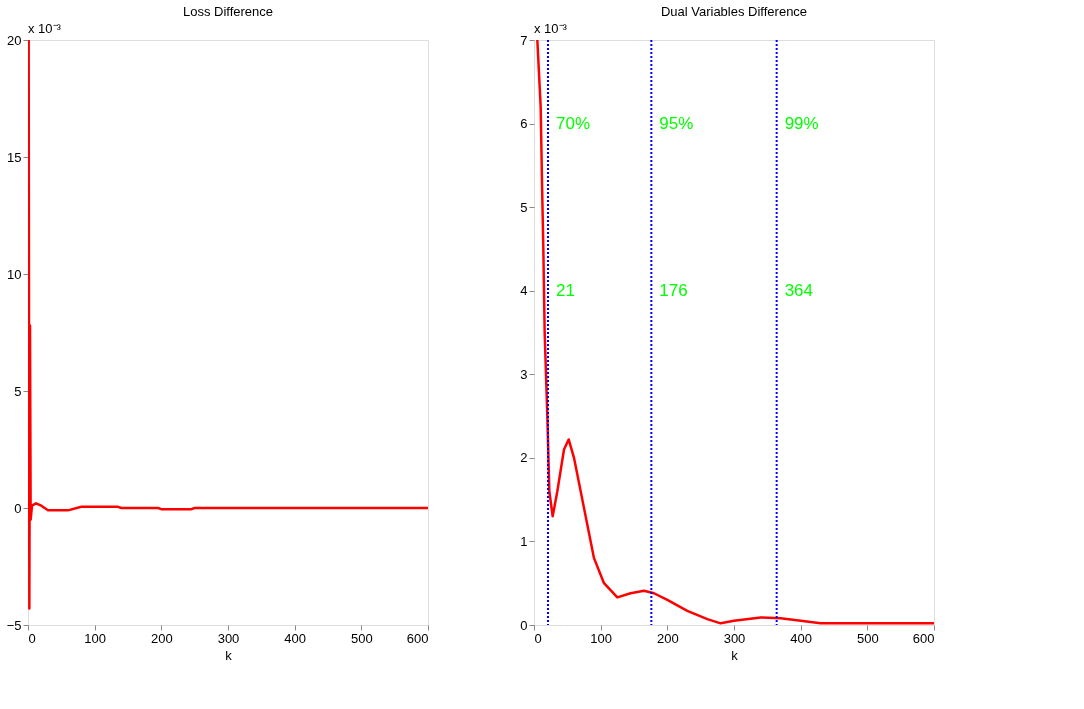 This screenshot has width=1084, height=709. I want to click on chart-title: Loss Difference, so click(228, 11).